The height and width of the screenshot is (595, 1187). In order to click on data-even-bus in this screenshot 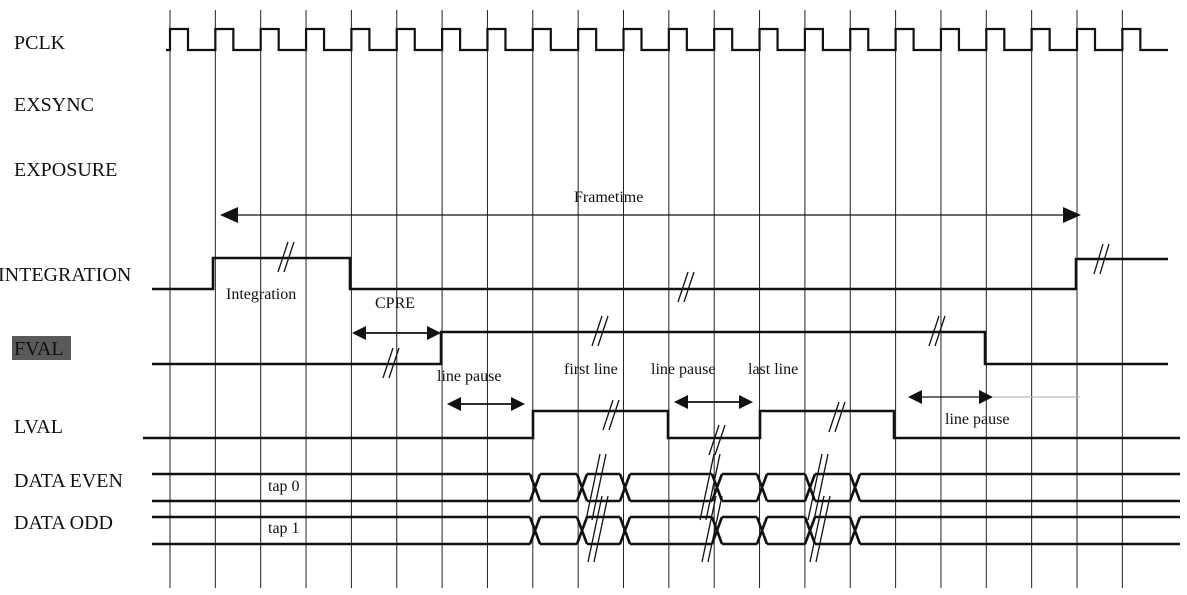, I will do `click(666, 487)`.